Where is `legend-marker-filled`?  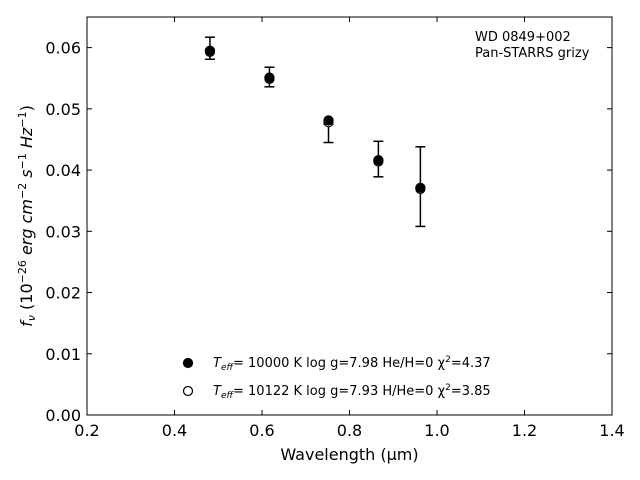
legend-marker-filled is located at coordinates (188, 363).